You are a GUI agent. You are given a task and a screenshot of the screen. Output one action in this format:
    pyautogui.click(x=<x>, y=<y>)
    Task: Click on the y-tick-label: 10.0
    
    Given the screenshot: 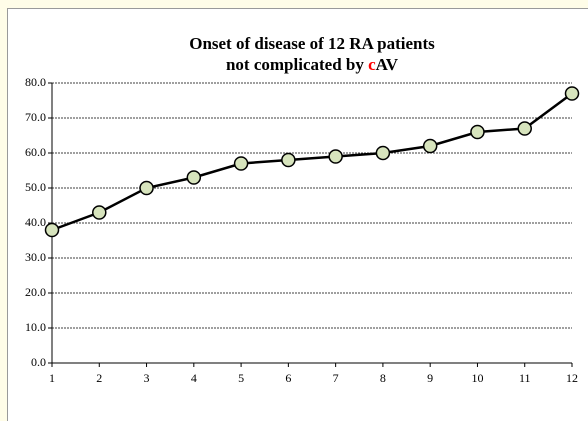 What is the action you would take?
    pyautogui.click(x=35, y=327)
    